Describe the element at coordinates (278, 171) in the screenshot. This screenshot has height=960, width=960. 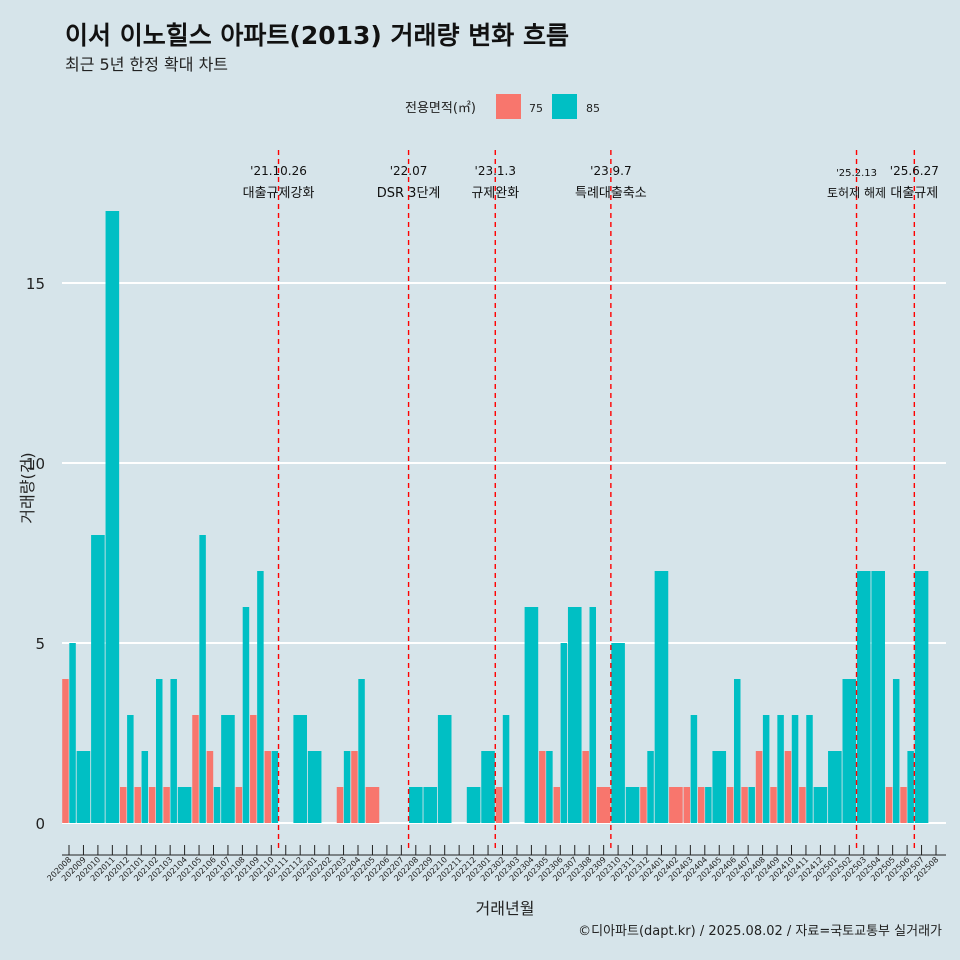
I see `annotation-date: '21.10.26` at that location.